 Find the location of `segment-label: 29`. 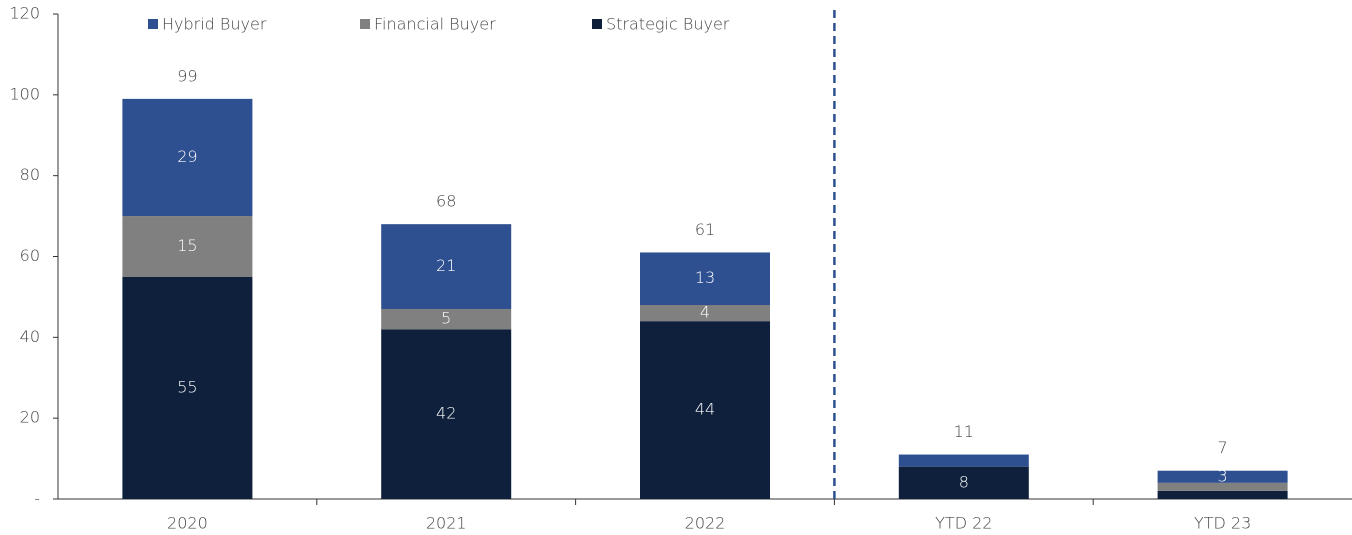

segment-label: 29 is located at coordinates (187, 156).